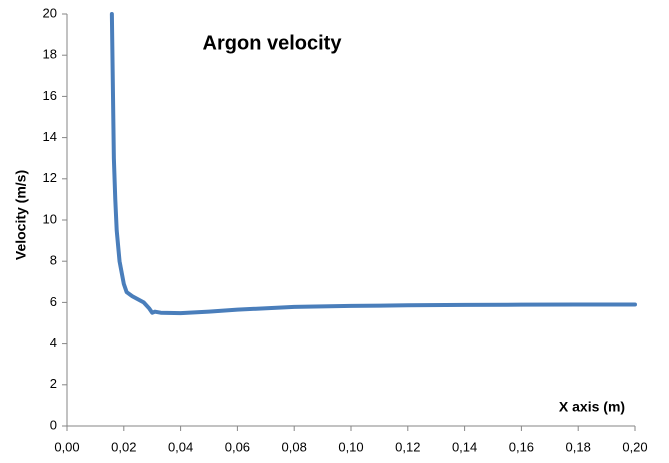 The height and width of the screenshot is (463, 669). What do you see at coordinates (50, 177) in the screenshot?
I see `y-tick-label: 12` at bounding box center [50, 177].